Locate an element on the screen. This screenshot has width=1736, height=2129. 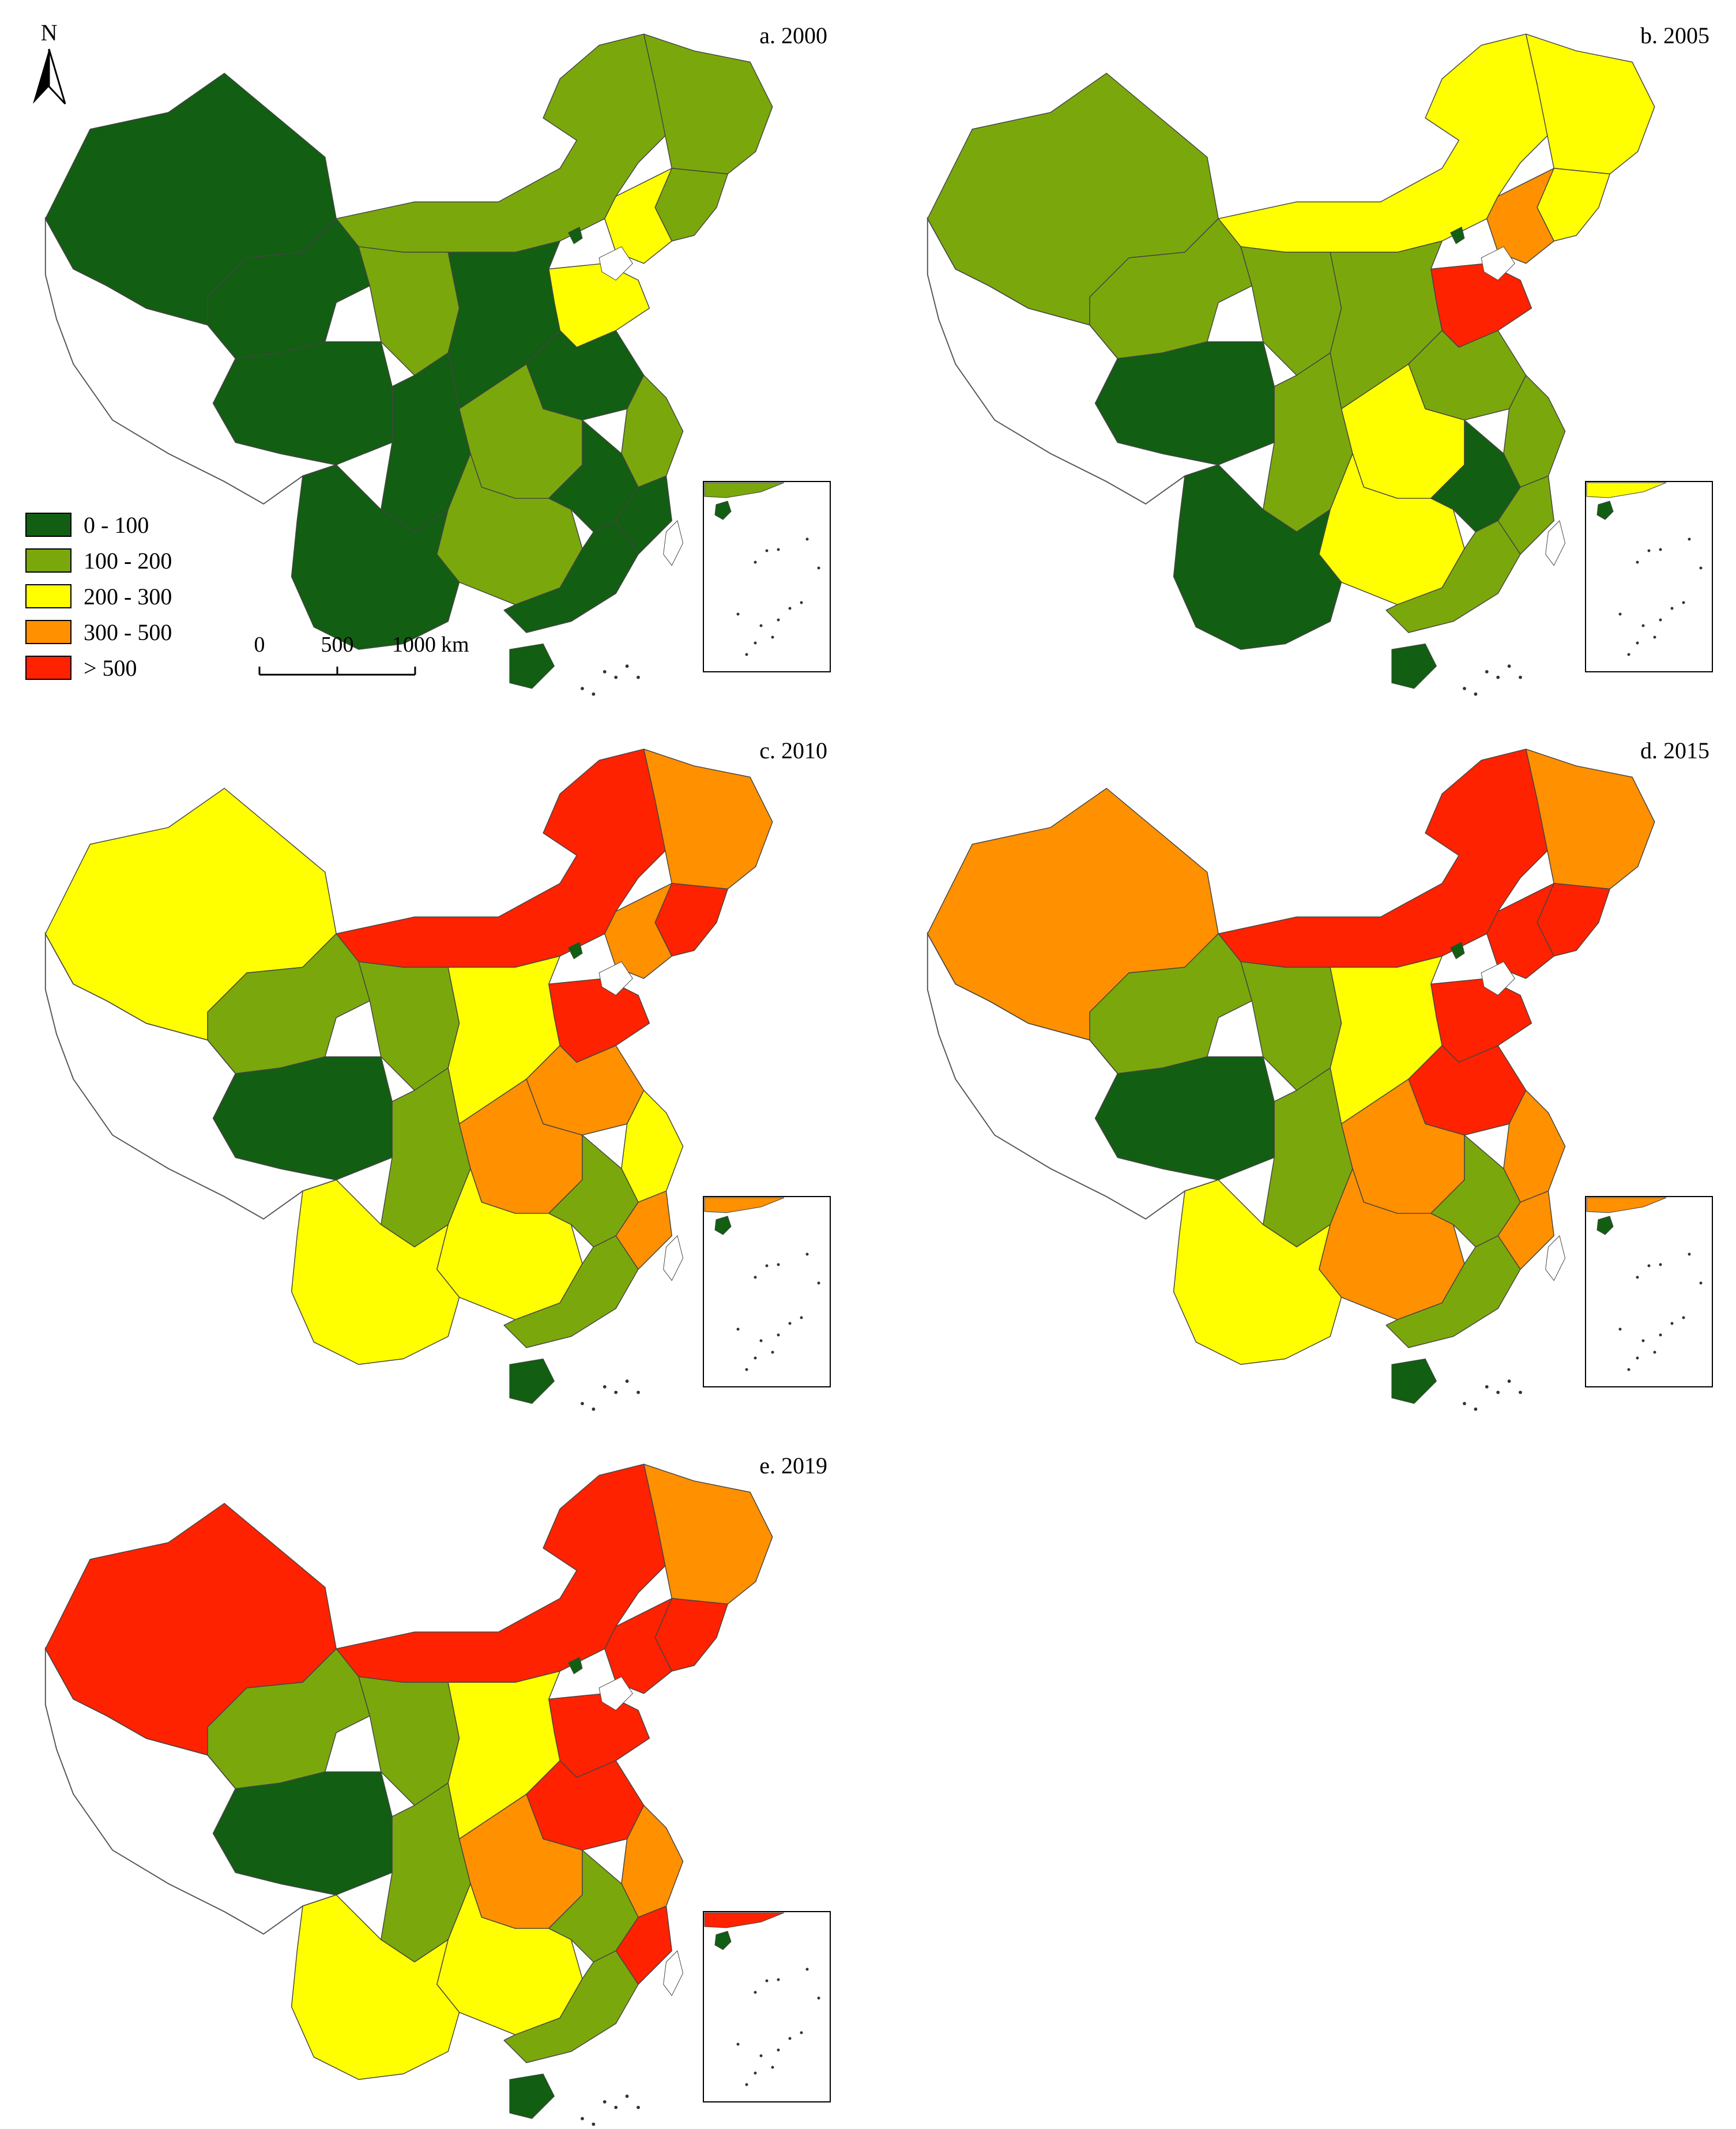
north-arrow-icon: N is located at coordinates (49, 62).